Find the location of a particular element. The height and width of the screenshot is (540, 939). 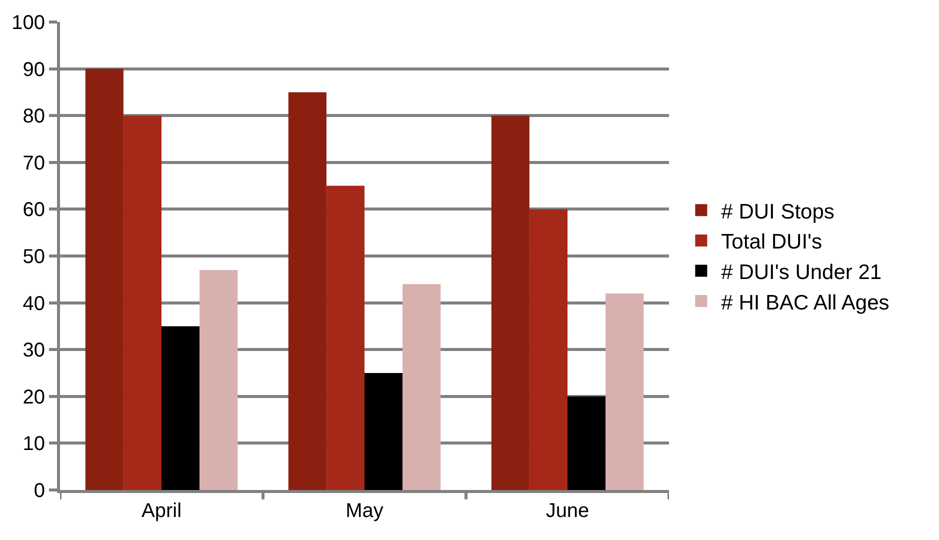

y-tick-label: 10 is located at coordinates (33, 444).